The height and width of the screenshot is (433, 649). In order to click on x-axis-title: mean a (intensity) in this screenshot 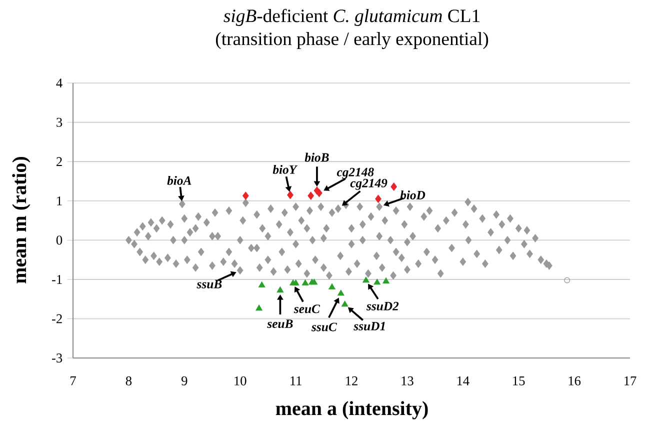, I will do `click(352, 410)`.